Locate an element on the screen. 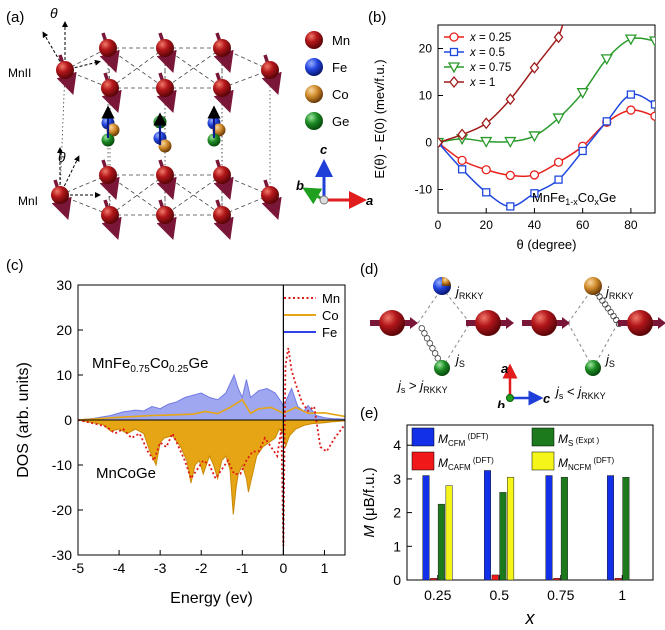  legend-value: = 1 is located at coordinates (486, 83).